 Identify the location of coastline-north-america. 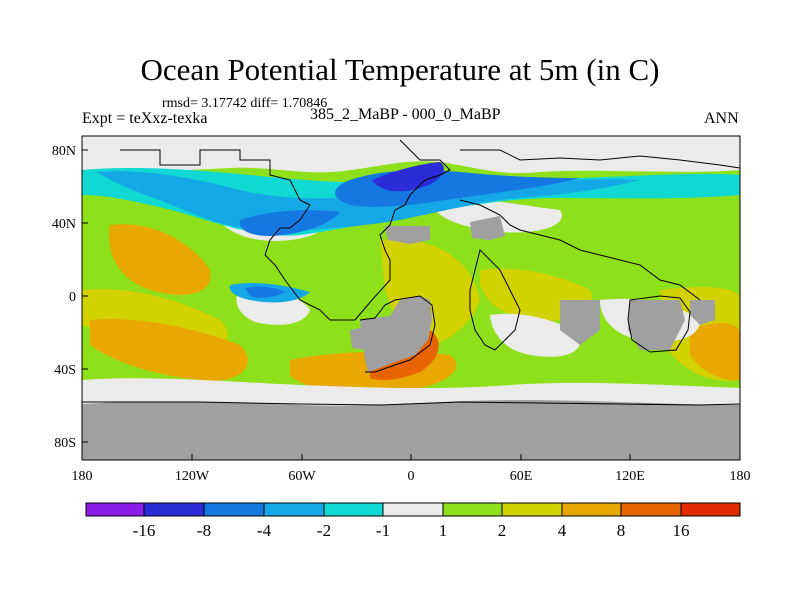
(285, 230).